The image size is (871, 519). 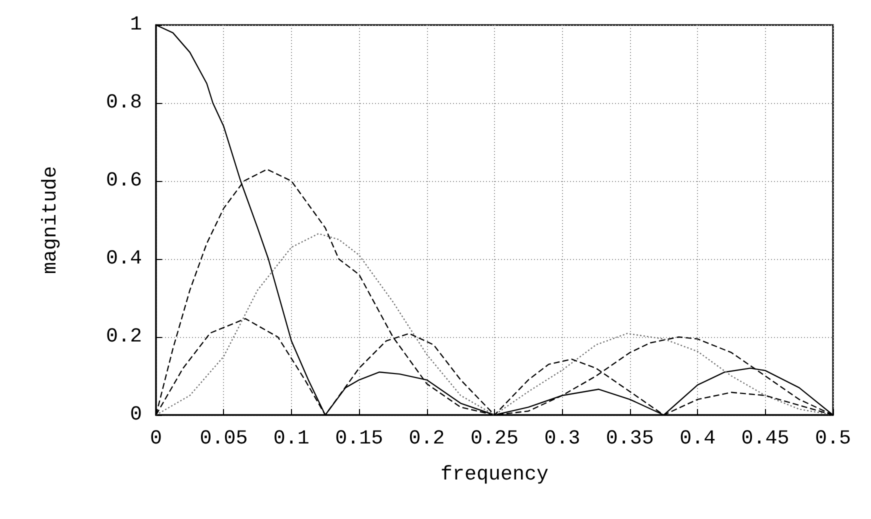 What do you see at coordinates (136, 25) in the screenshot?
I see `y-tick-label: 1` at bounding box center [136, 25].